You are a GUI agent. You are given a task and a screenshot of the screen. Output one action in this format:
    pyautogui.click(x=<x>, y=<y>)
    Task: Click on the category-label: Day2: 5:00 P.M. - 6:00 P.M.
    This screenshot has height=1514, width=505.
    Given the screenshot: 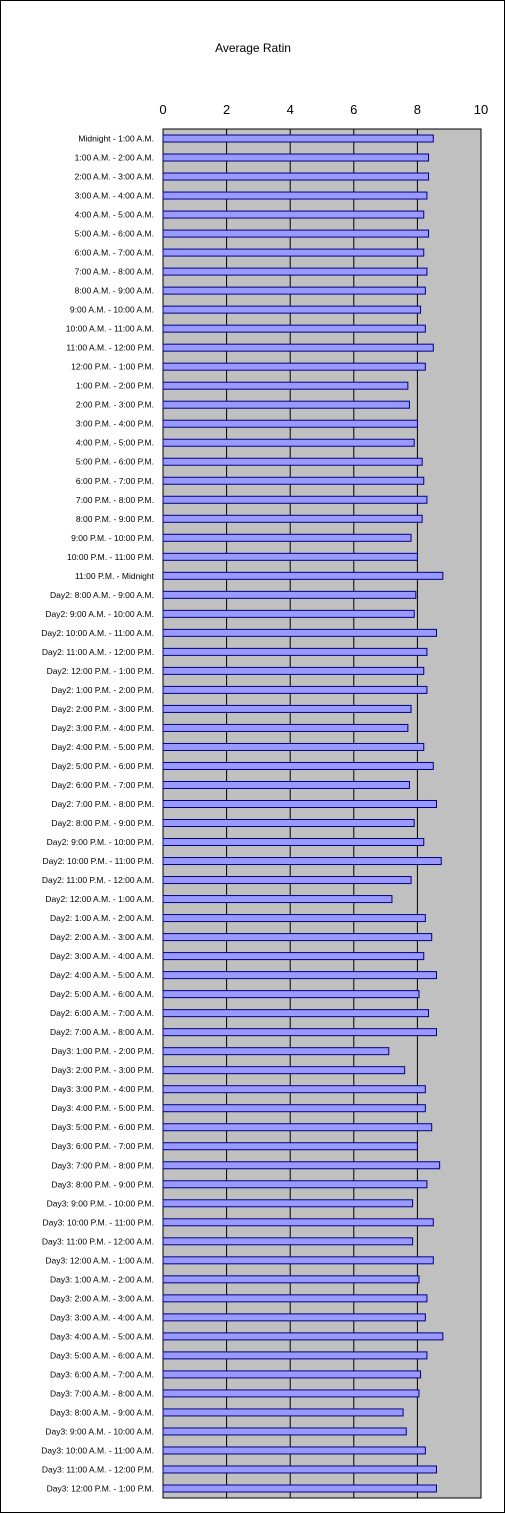 What is the action you would take?
    pyautogui.click(x=102, y=766)
    